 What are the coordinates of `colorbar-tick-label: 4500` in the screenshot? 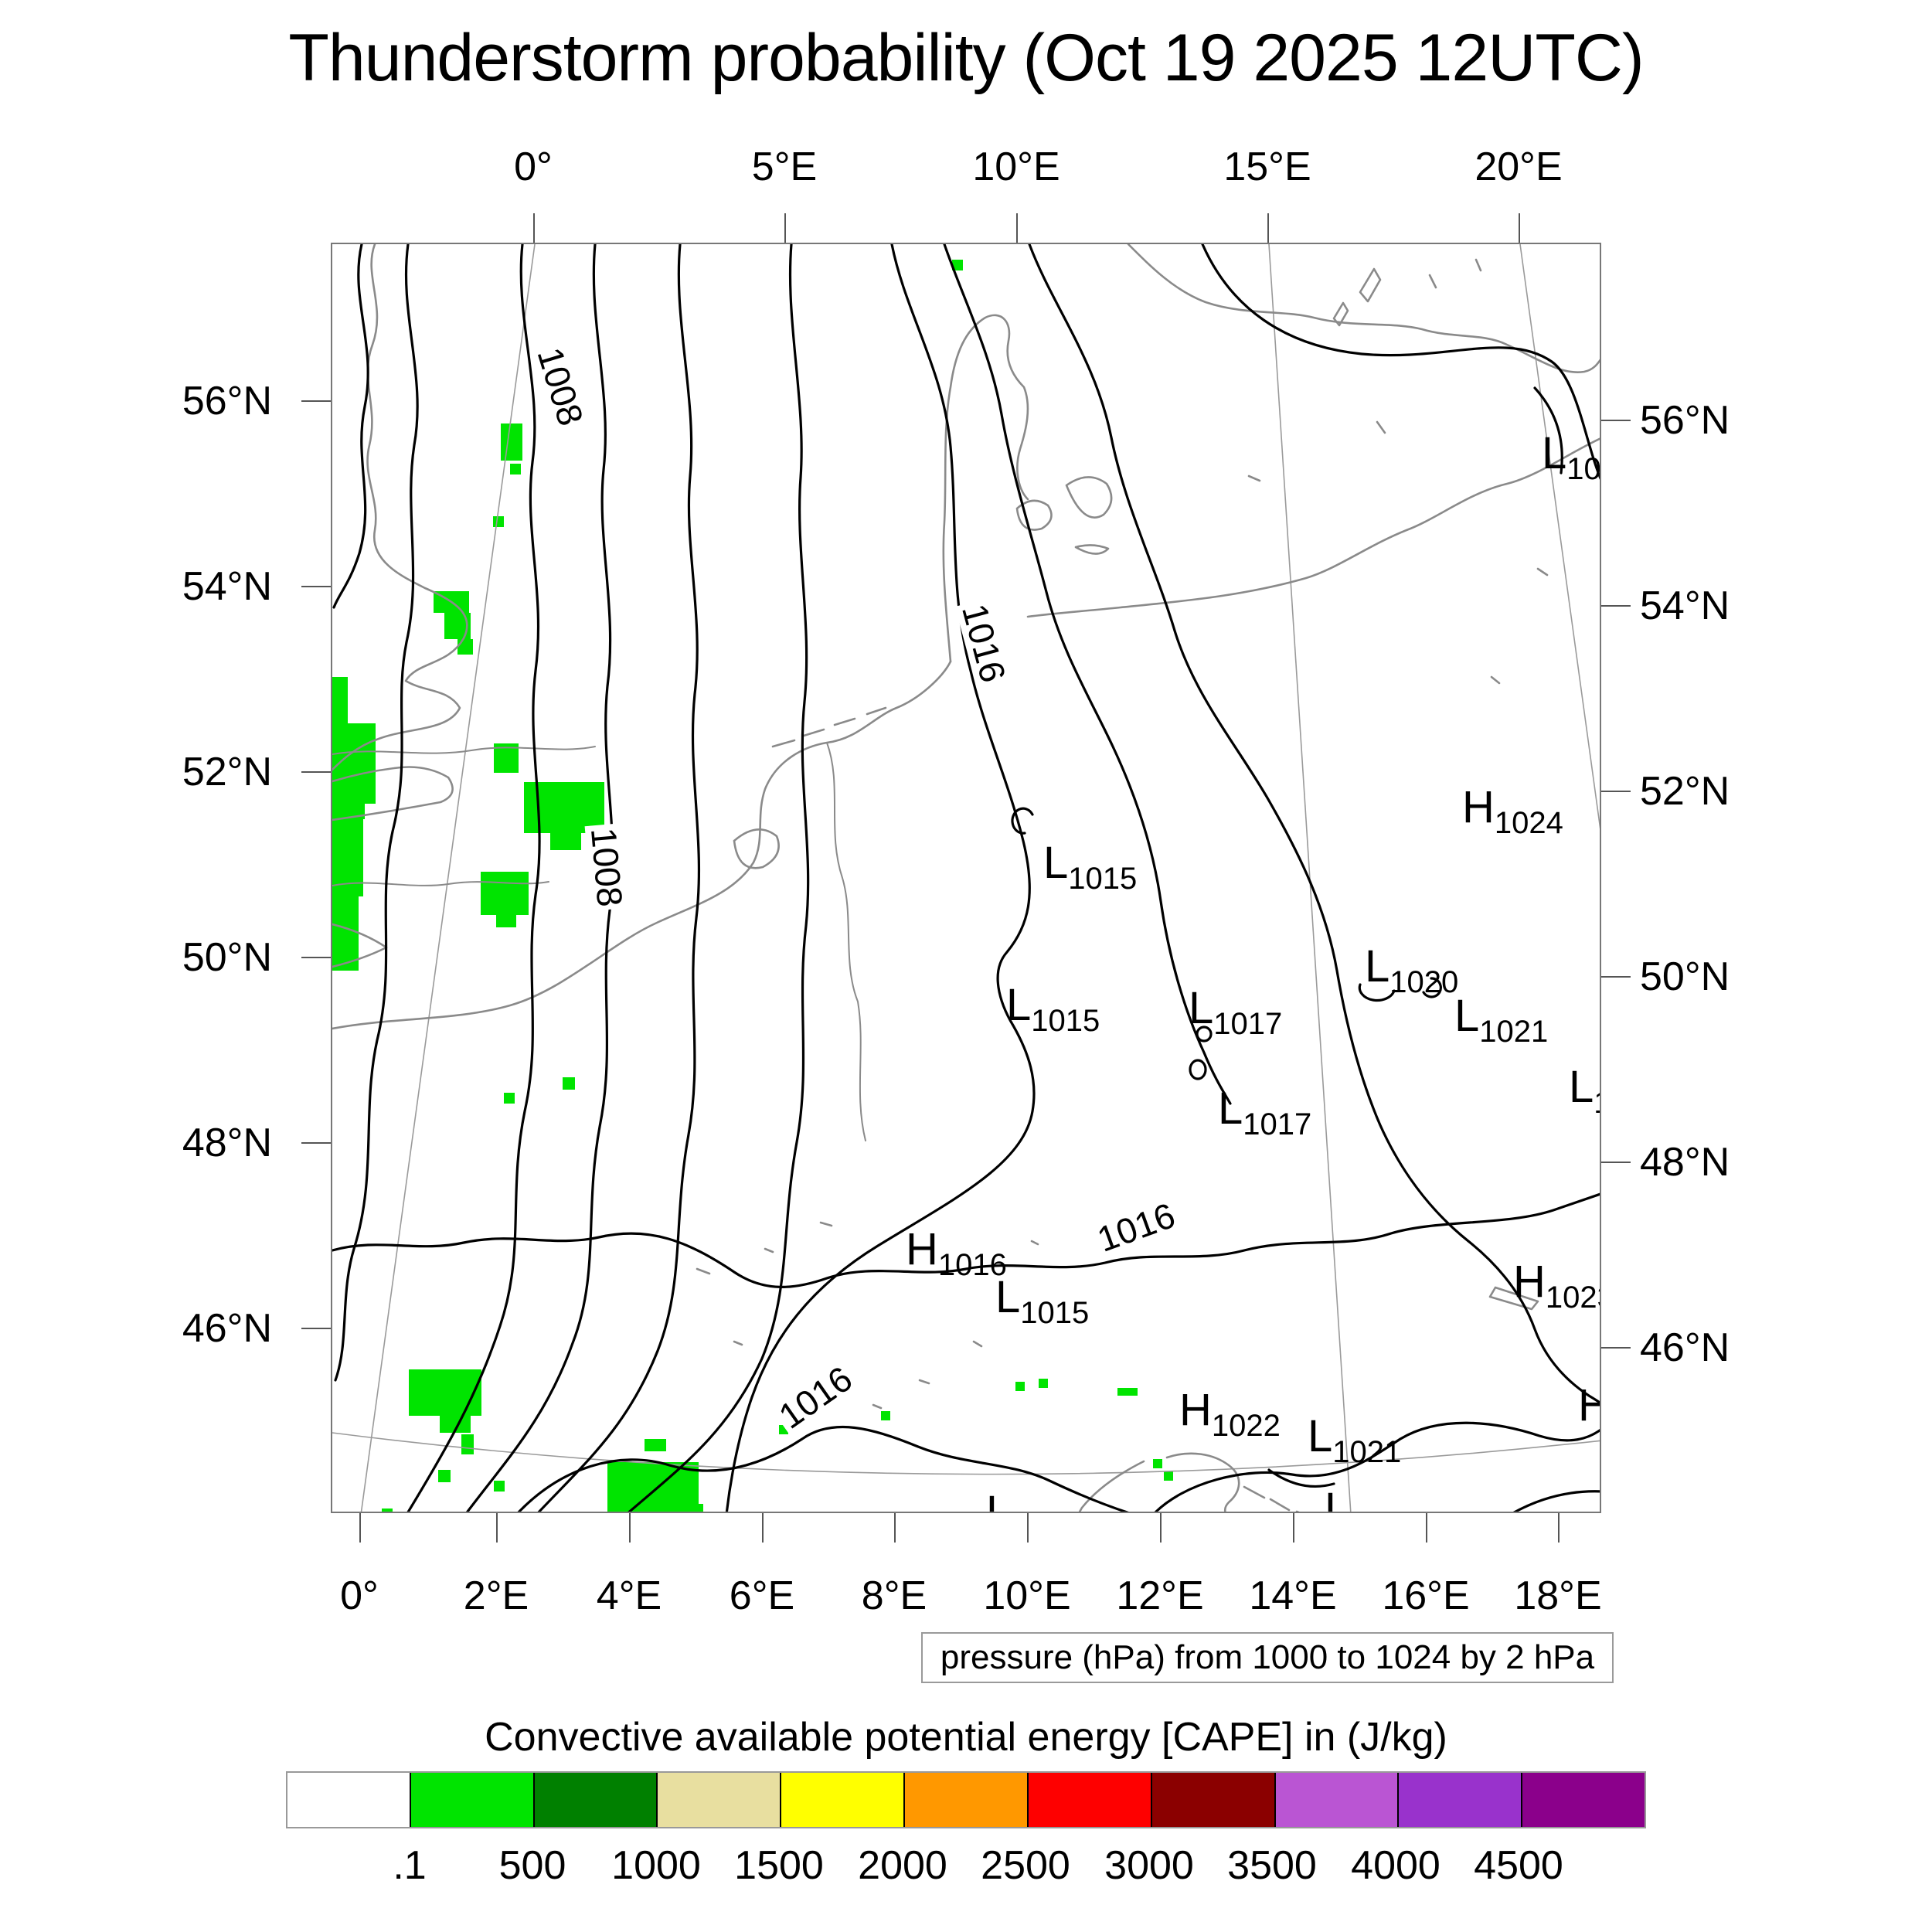 It's located at (1518, 1866).